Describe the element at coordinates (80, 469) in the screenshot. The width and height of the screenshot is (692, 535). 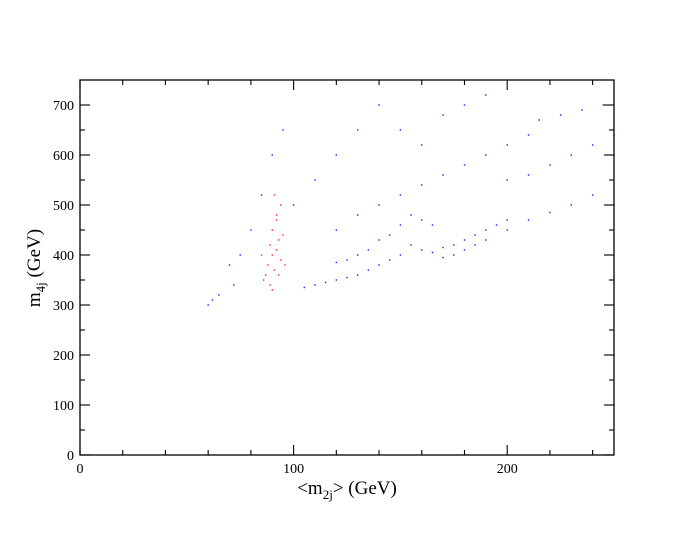
I see `x-tick-label: 0` at that location.